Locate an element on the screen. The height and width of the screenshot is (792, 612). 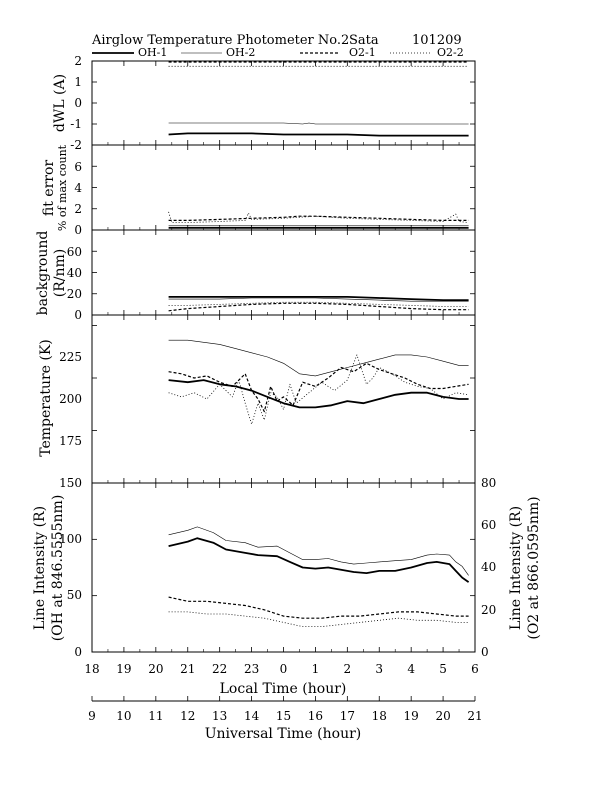
bg-tick-label: 40 is located at coordinates (74, 273).